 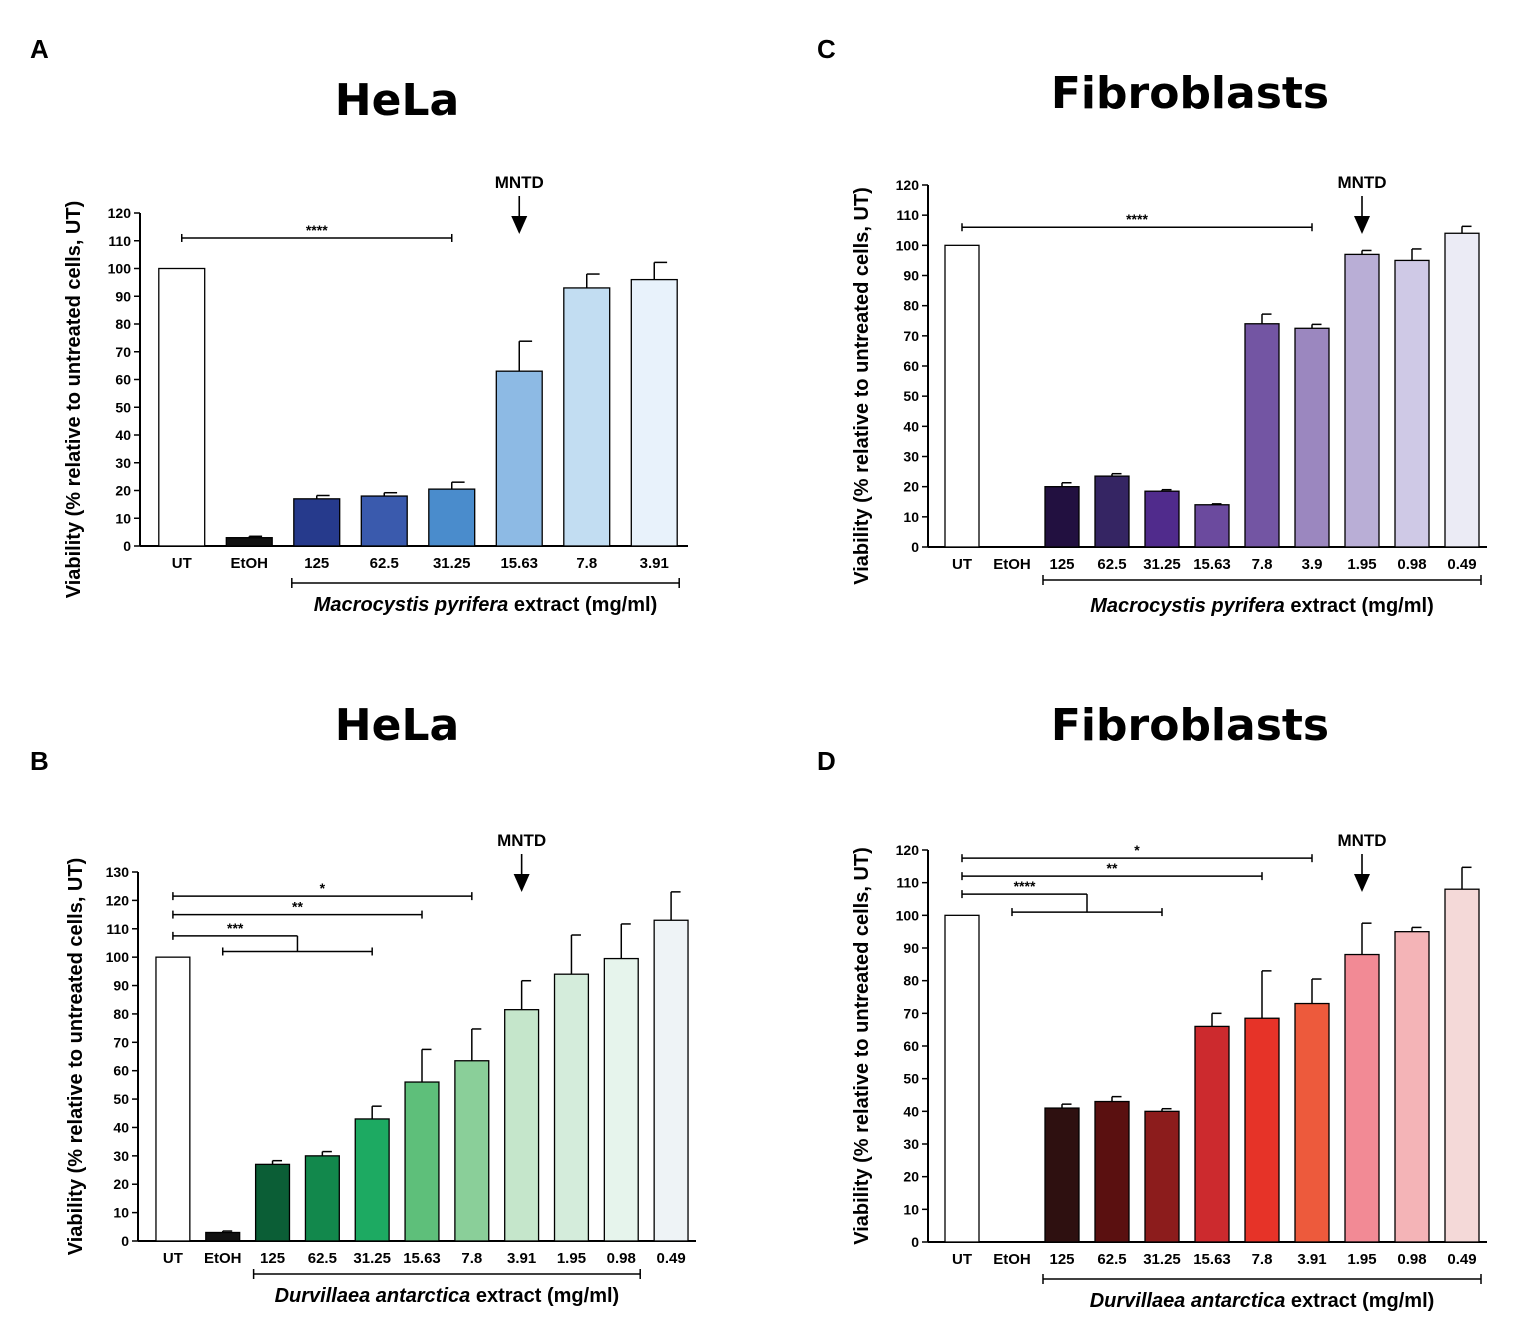 I want to click on panel-letter: C, so click(x=826, y=49).